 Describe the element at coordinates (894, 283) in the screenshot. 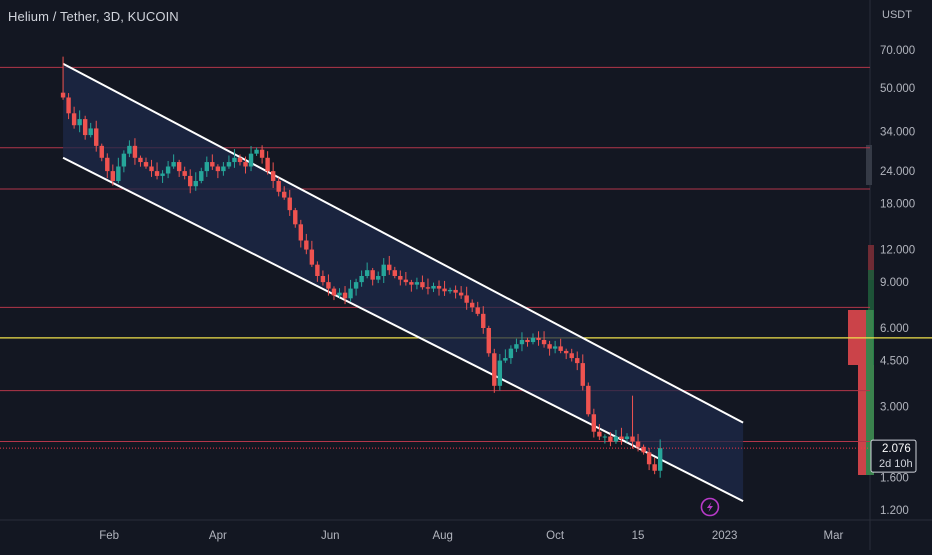

I see `price-tick-label: 9.000` at that location.